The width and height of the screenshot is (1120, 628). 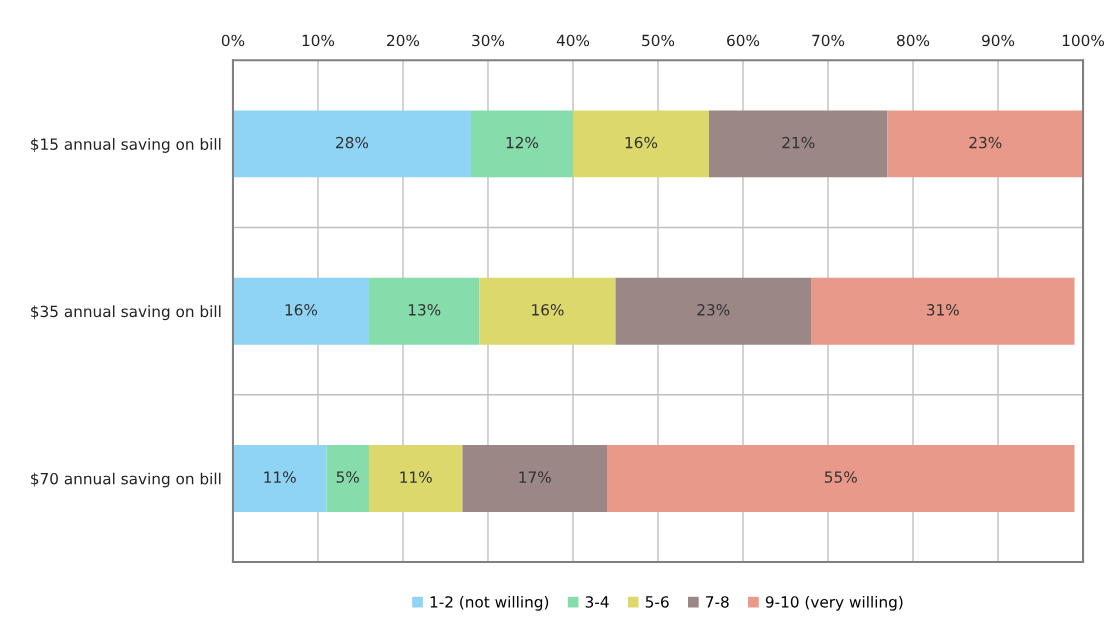 What do you see at coordinates (1083, 40) in the screenshot?
I see `x-tick-label: 100%` at bounding box center [1083, 40].